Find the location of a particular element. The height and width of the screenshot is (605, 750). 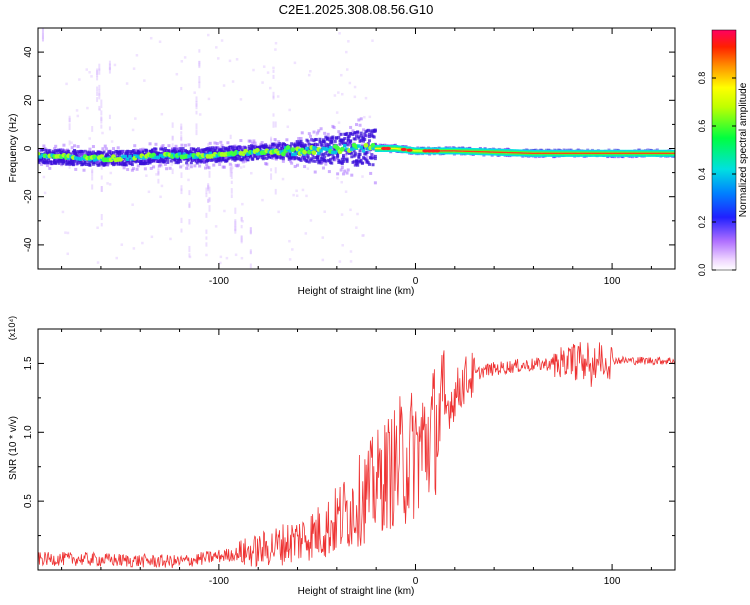

colorbar-tick-label: 0.8 is located at coordinates (702, 78).